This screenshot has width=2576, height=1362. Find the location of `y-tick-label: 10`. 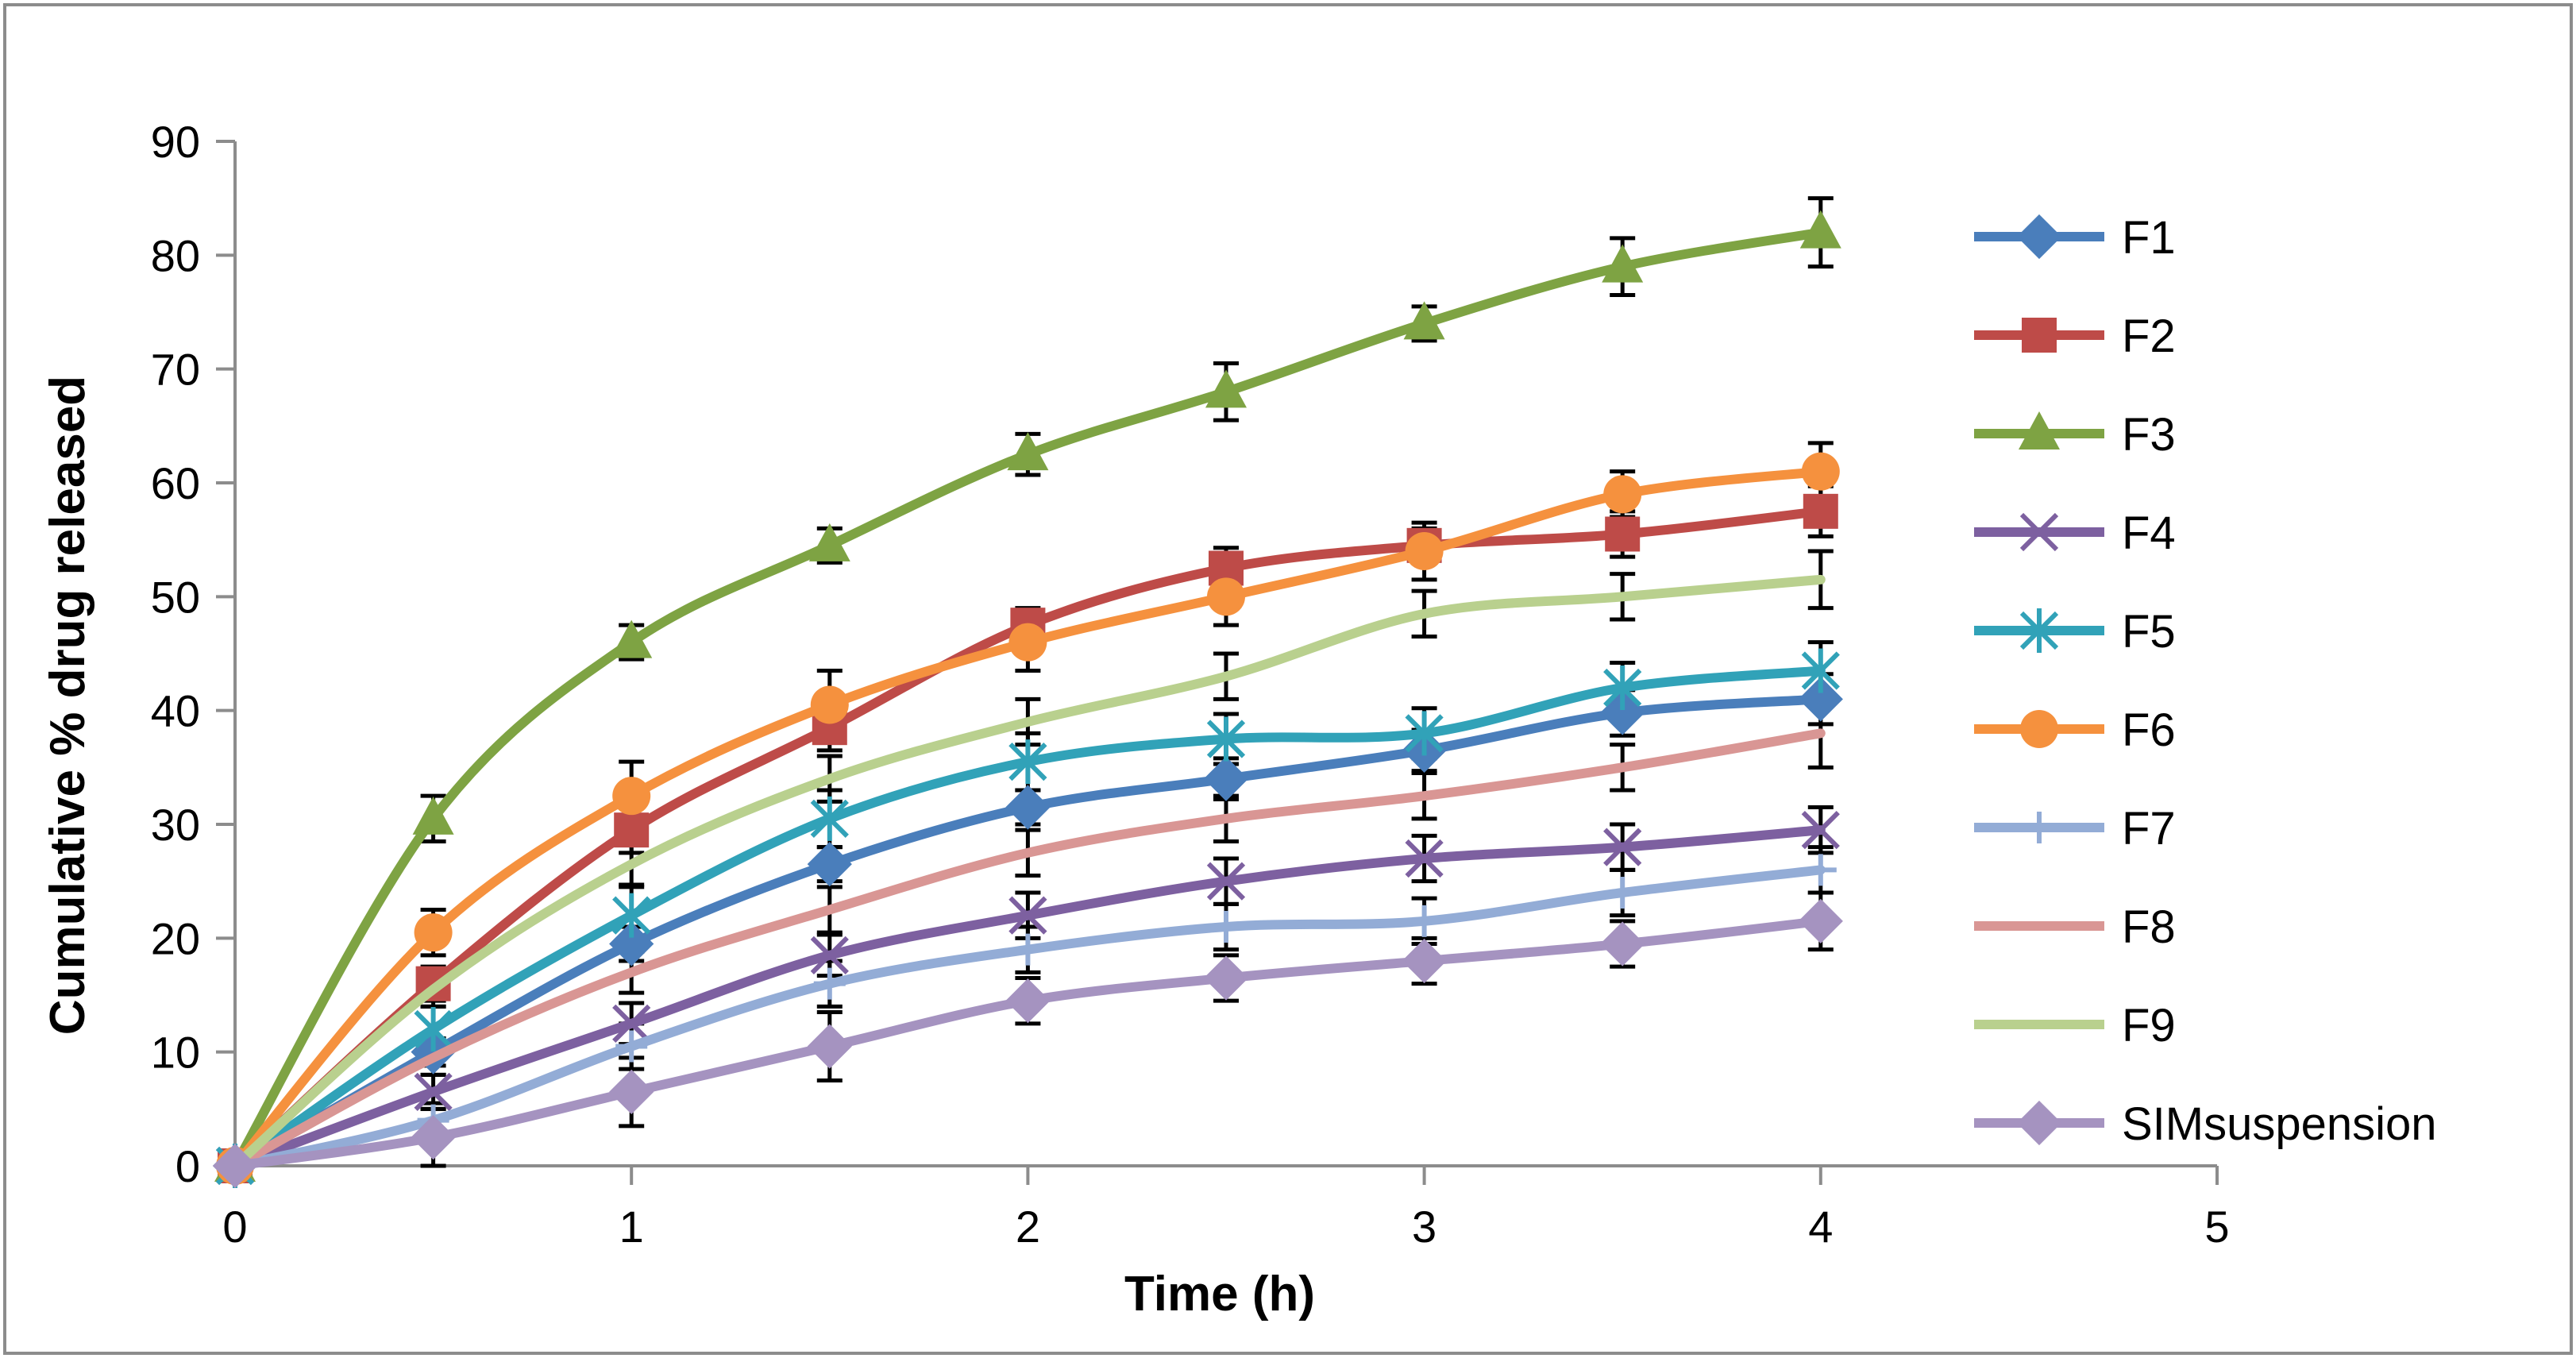

y-tick-label: 10 is located at coordinates (175, 1053).